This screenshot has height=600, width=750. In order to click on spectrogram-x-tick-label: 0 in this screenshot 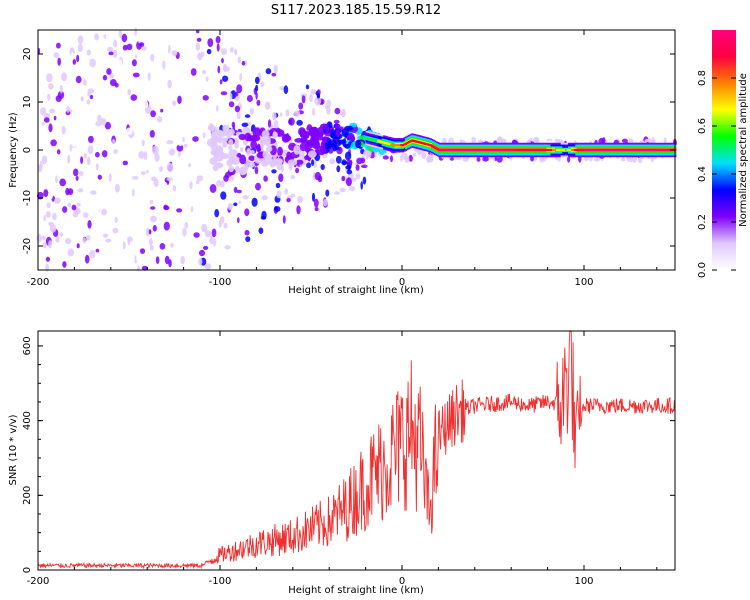, I will do `click(402, 282)`.